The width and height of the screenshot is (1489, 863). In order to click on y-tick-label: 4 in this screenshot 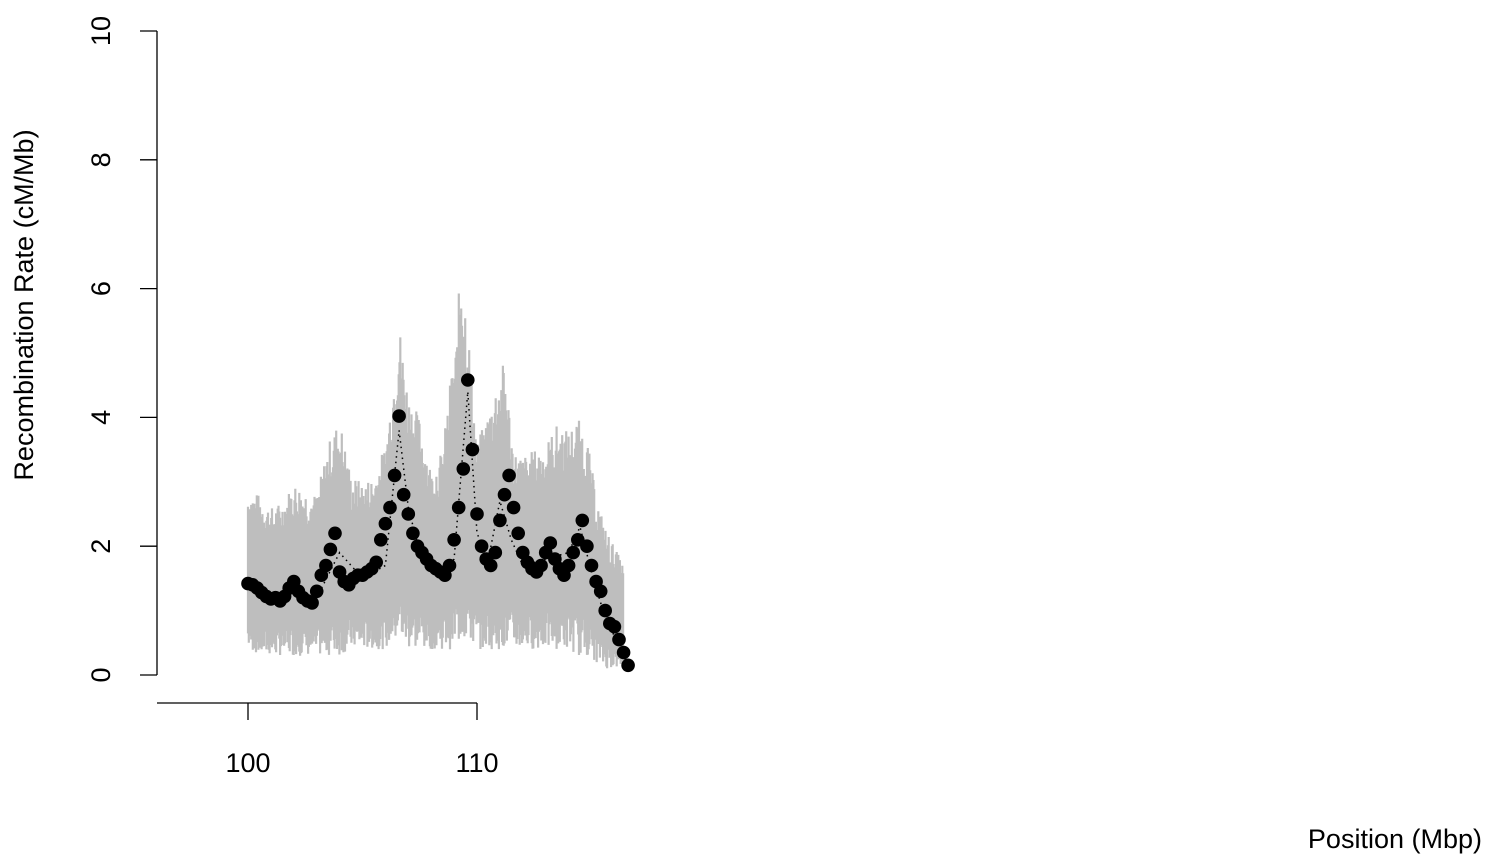, I will do `click(101, 417)`.